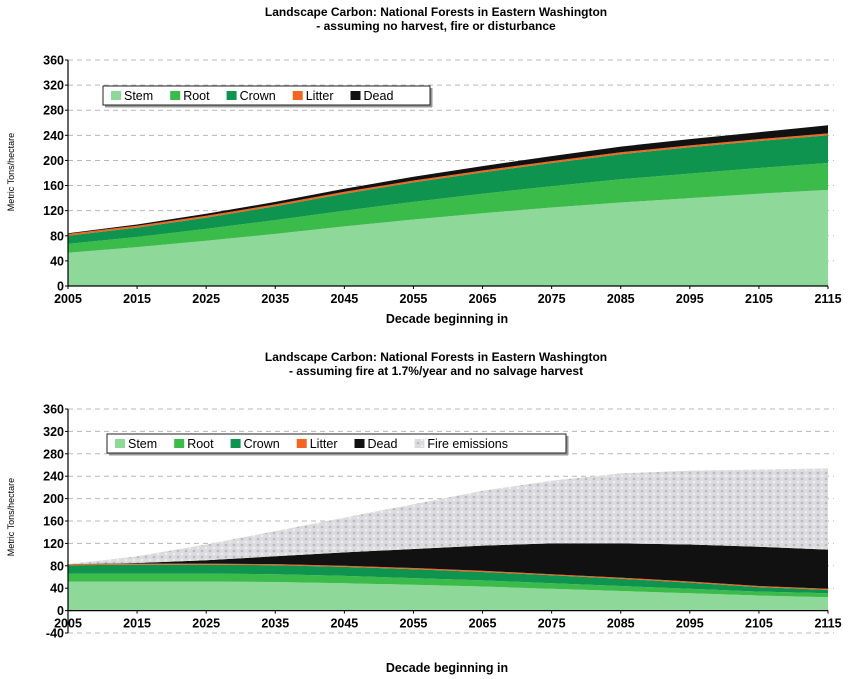 Image resolution: width=850 pixels, height=679 pixels. Describe the element at coordinates (467, 444) in the screenshot. I see `legend-label-fire-emissions: Fire emissions` at that location.